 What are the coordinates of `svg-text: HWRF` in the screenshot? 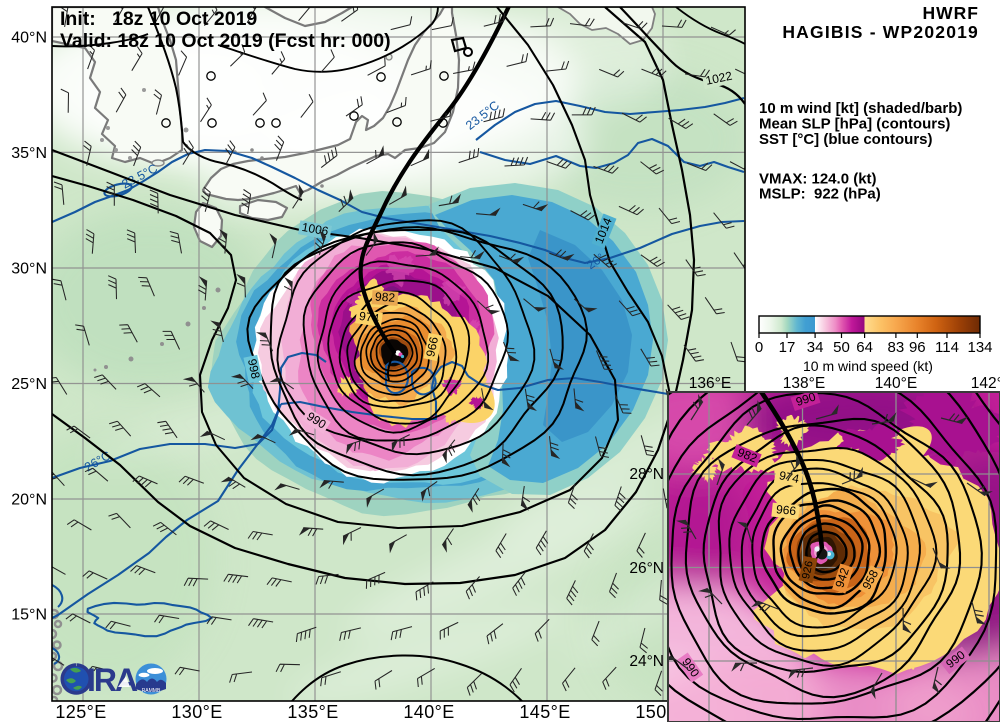 It's located at (951, 13).